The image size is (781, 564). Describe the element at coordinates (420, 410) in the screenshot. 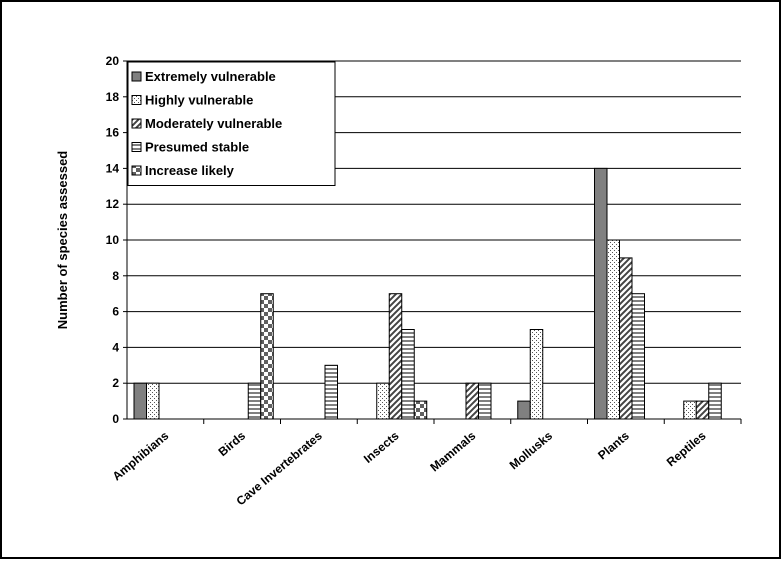

I see `bar-insects-increase-likely` at that location.